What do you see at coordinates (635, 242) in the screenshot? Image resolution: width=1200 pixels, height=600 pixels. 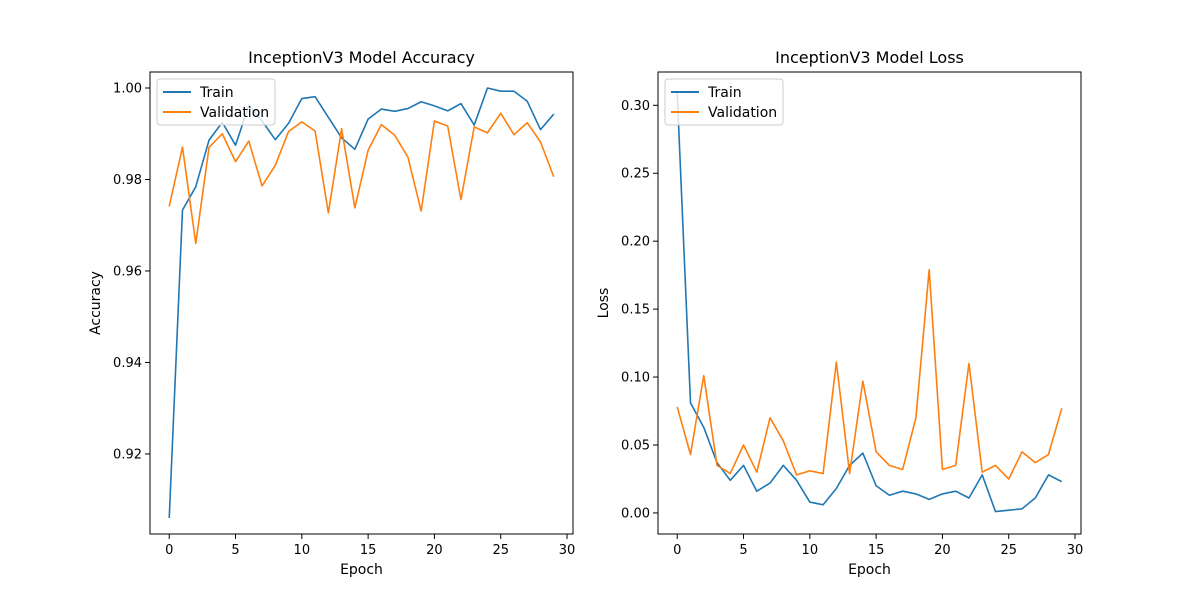 I see `y-tick-label: 0.20` at bounding box center [635, 242].